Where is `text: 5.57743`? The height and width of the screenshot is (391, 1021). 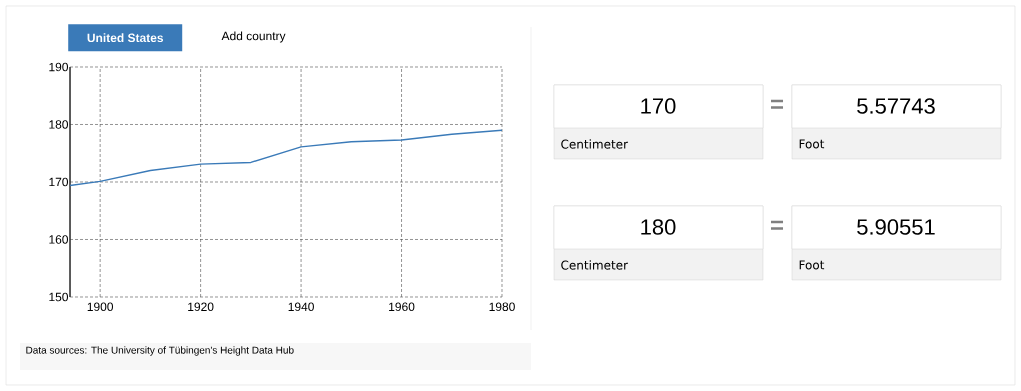
text: 5.57743 is located at coordinates (896, 106).